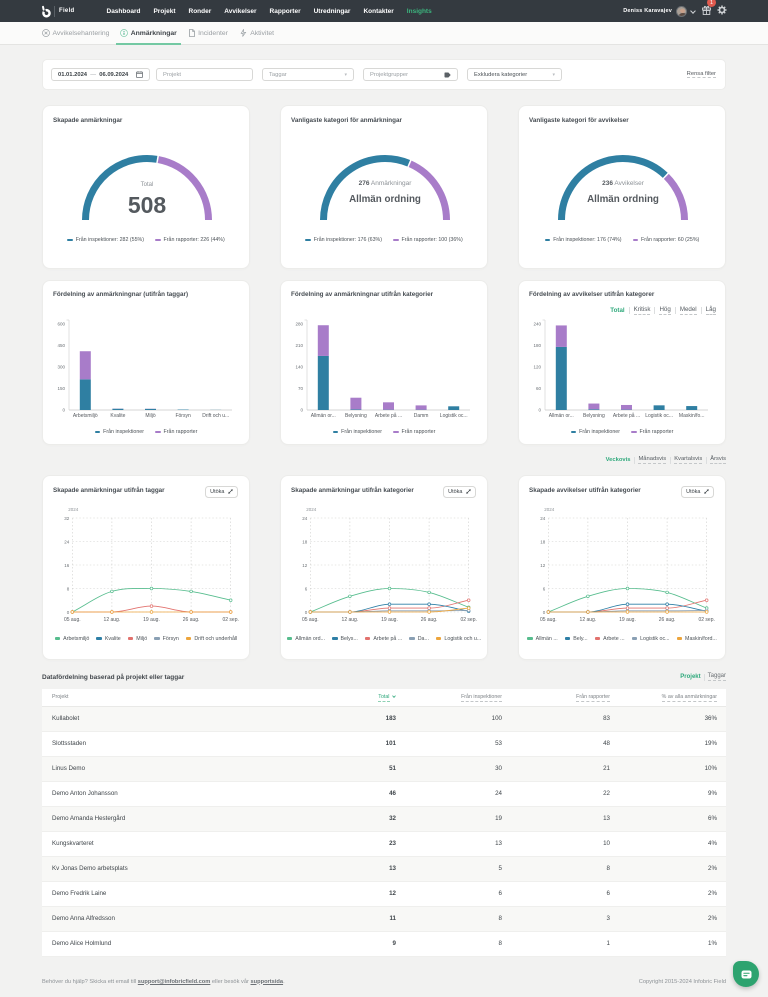 The width and height of the screenshot is (768, 997). What do you see at coordinates (67, 565) in the screenshot?
I see `svg-text: 16` at bounding box center [67, 565].